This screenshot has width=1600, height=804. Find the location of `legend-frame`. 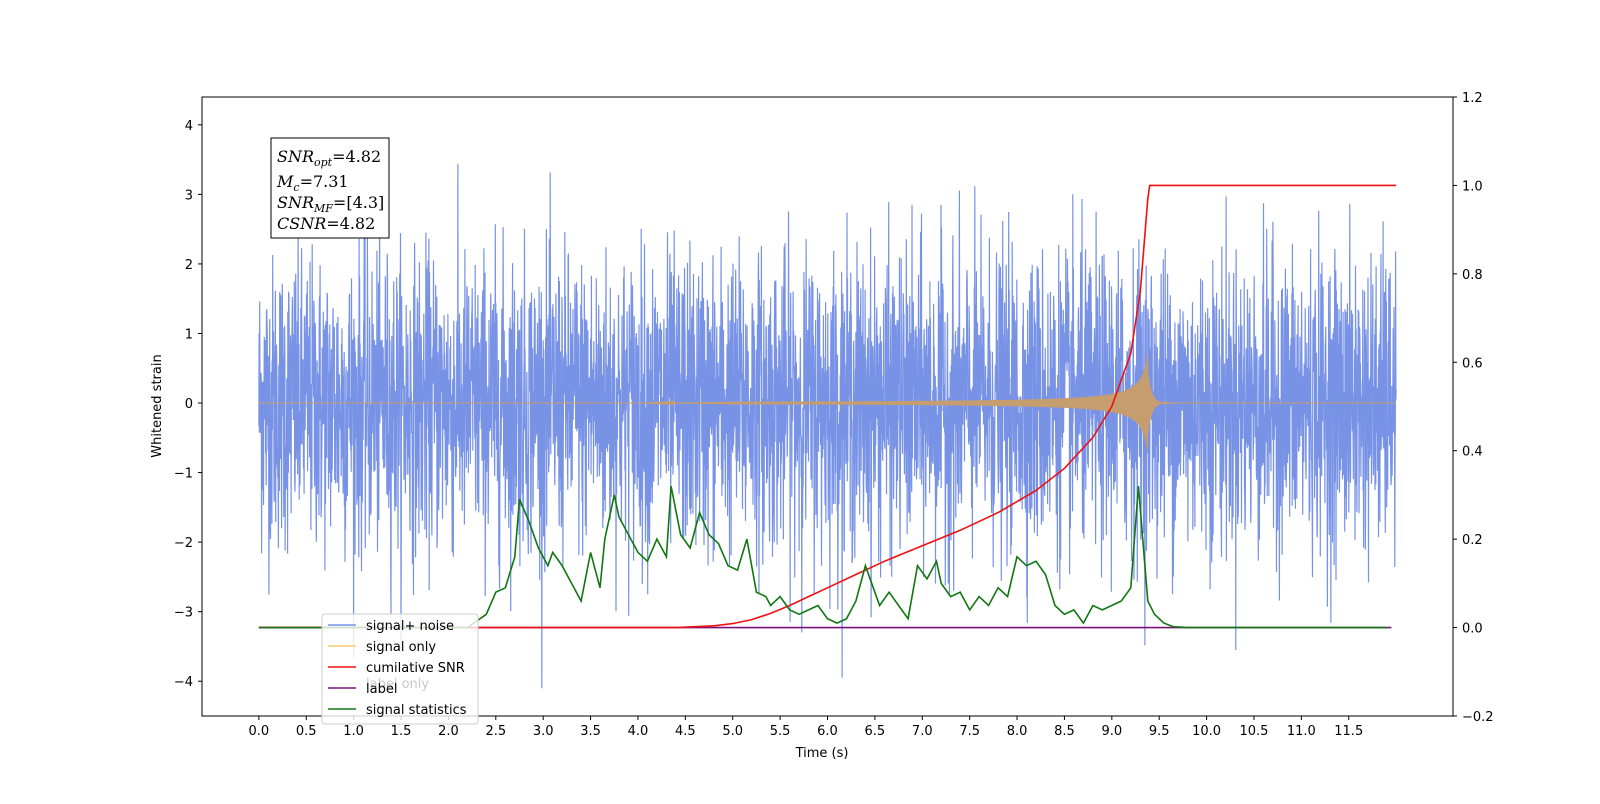

legend-frame is located at coordinates (400, 669).